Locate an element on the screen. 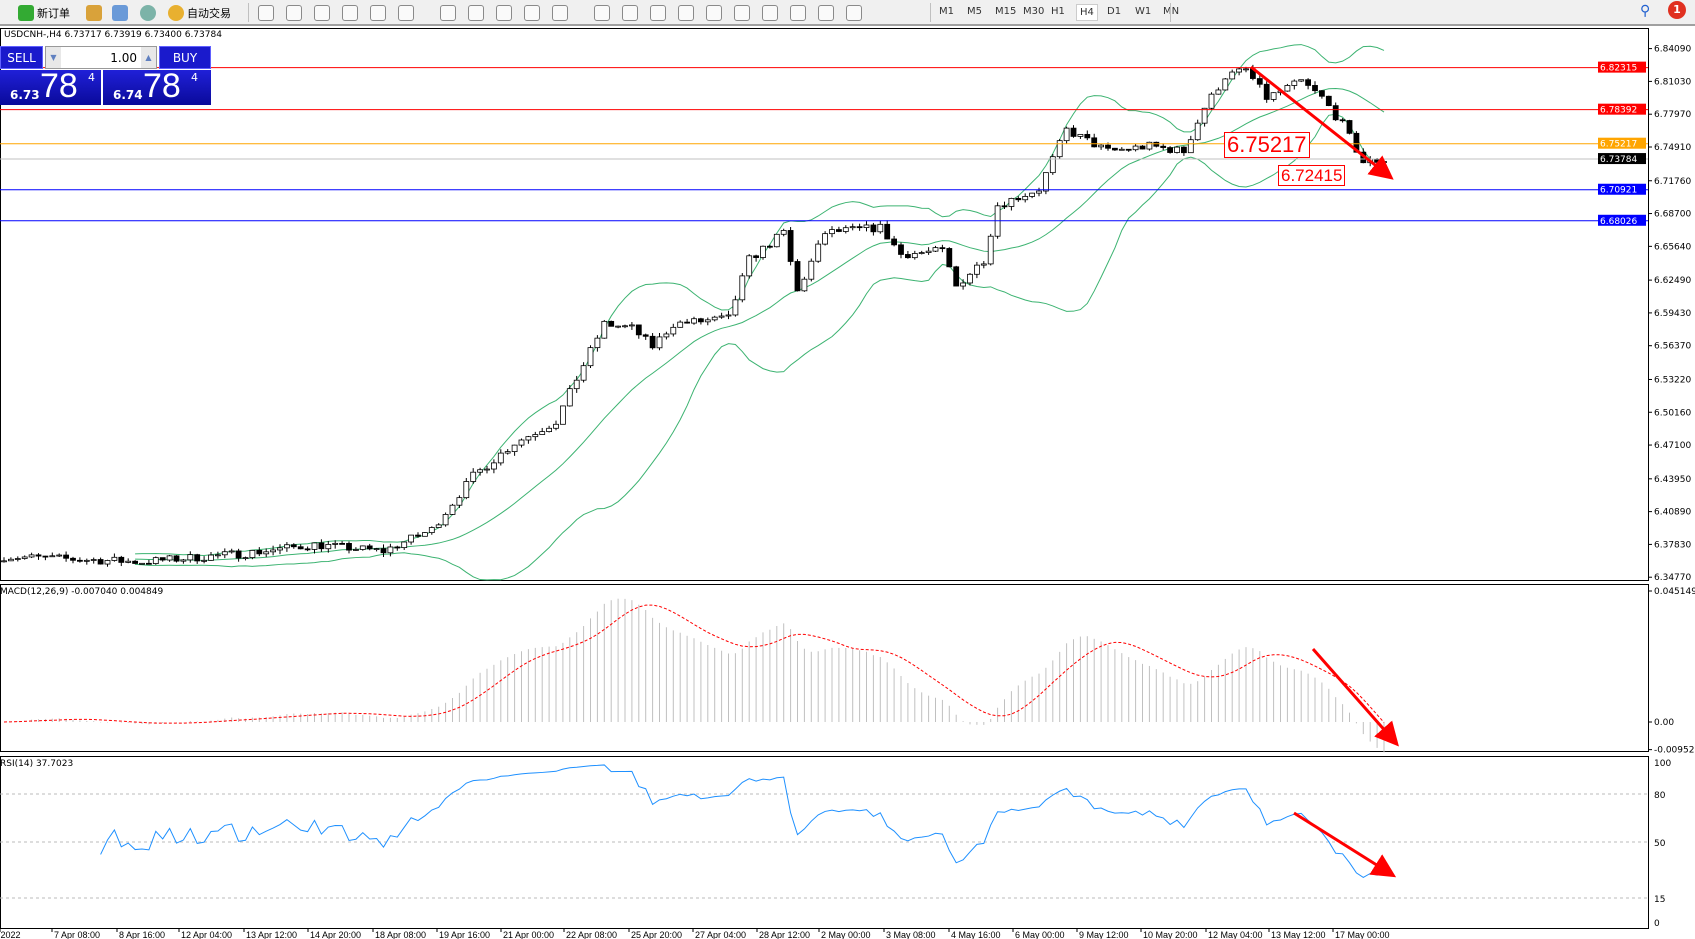  trendline-icon is located at coordinates (714, 13).